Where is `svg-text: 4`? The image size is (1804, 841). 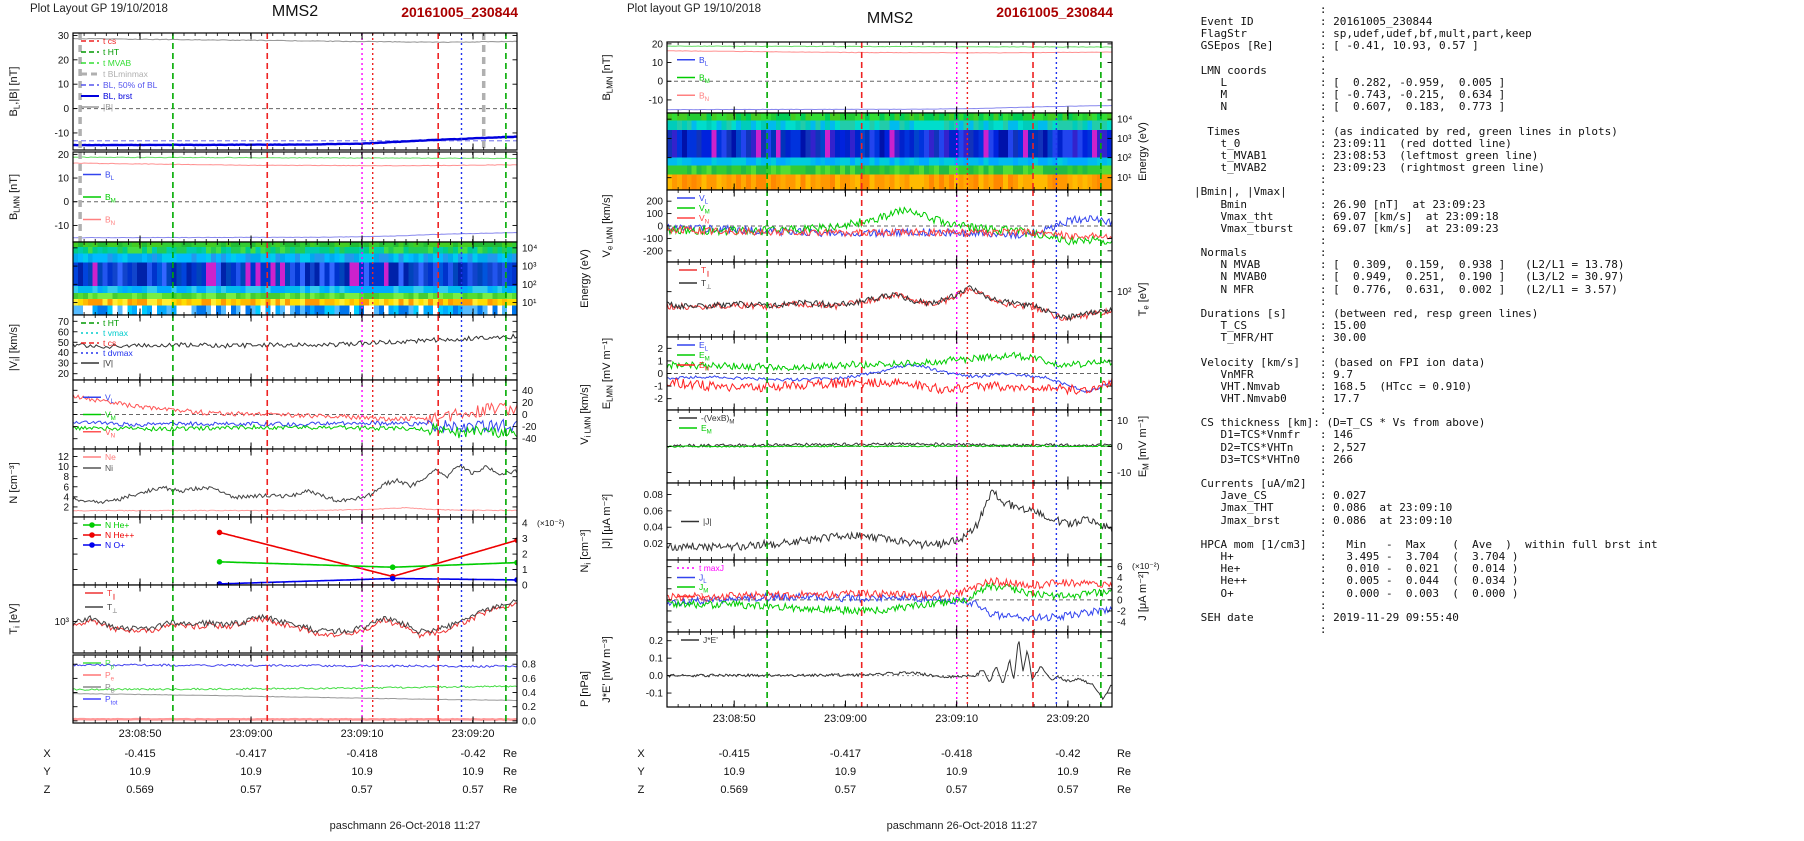 svg-text: 4 is located at coordinates (1120, 578).